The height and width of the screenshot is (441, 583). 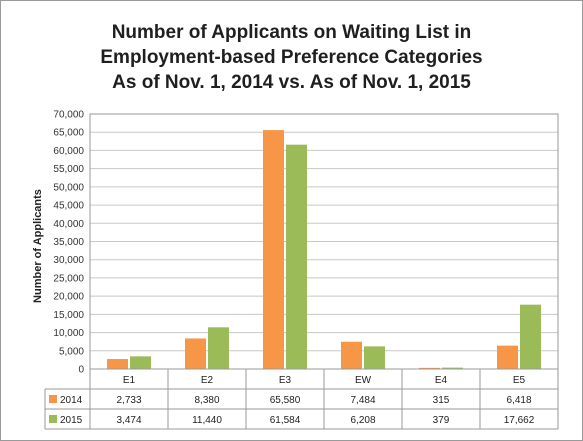 What do you see at coordinates (452, 368) in the screenshot?
I see `bar-2015-E4` at bounding box center [452, 368].